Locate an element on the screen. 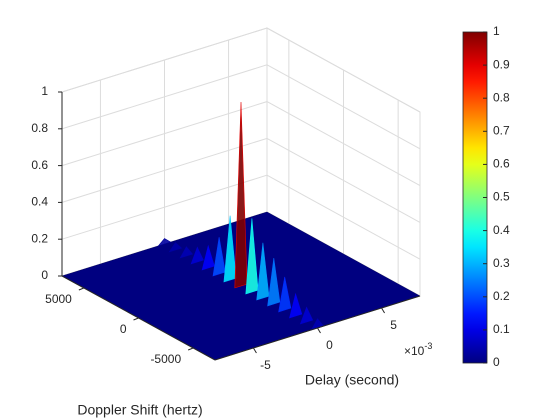 The height and width of the screenshot is (420, 560). x-tick-label: 0 is located at coordinates (329, 345).